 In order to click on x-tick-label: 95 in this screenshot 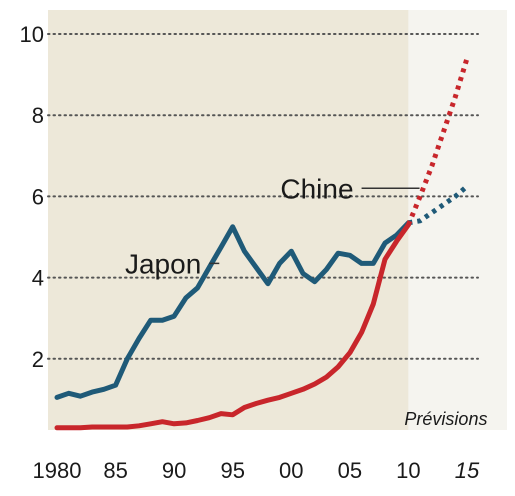, I will do `click(232, 470)`.